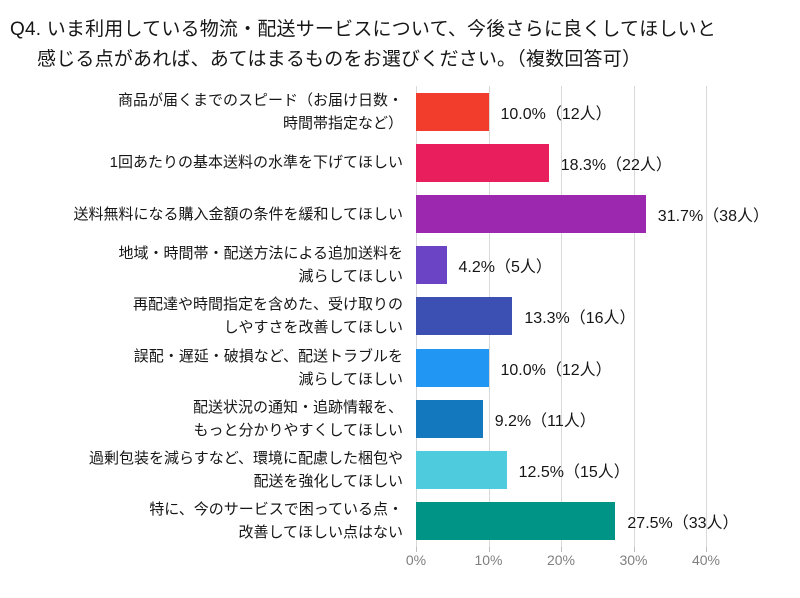 Image resolution: width=800 pixels, height=598 pixels. Describe the element at coordinates (260, 111) in the screenshot. I see `category-label: 商品が届くまでのスピード（お届け日数・ 時間帯指定など）` at that location.